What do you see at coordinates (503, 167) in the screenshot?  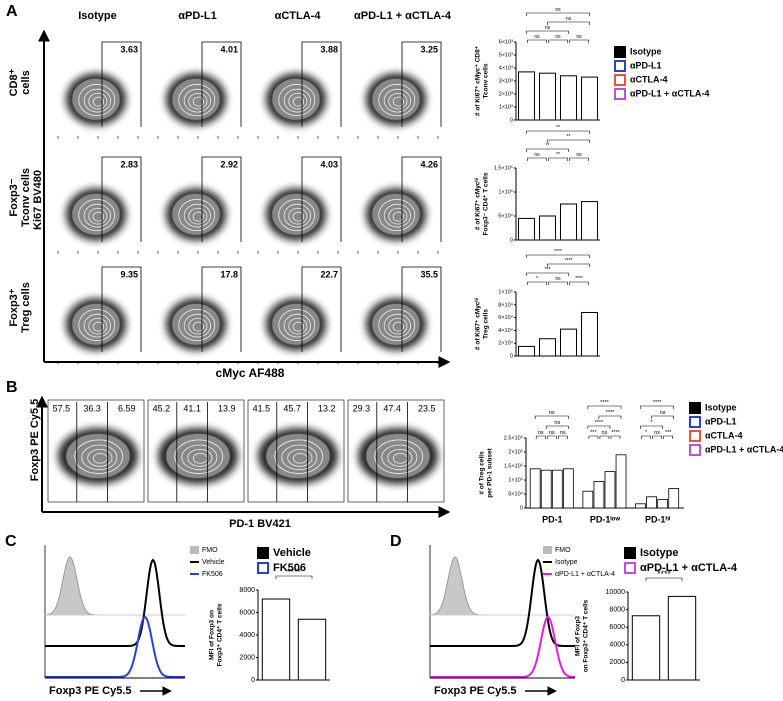 I see `y-tick-label: 1.5×10⁵` at bounding box center [503, 167].